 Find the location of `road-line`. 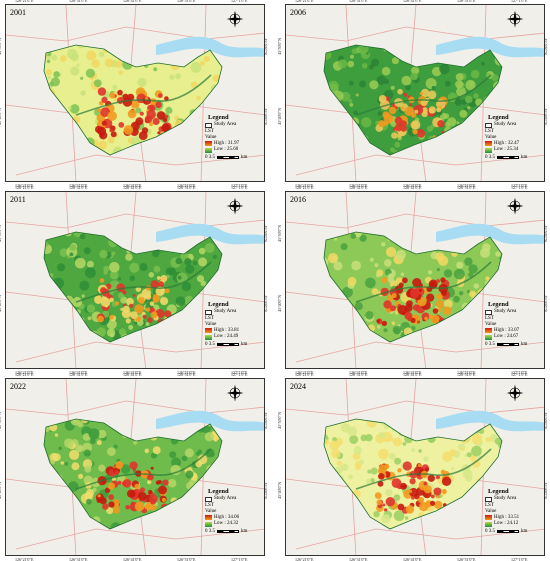

road-line is located at coordinates (419, 352).